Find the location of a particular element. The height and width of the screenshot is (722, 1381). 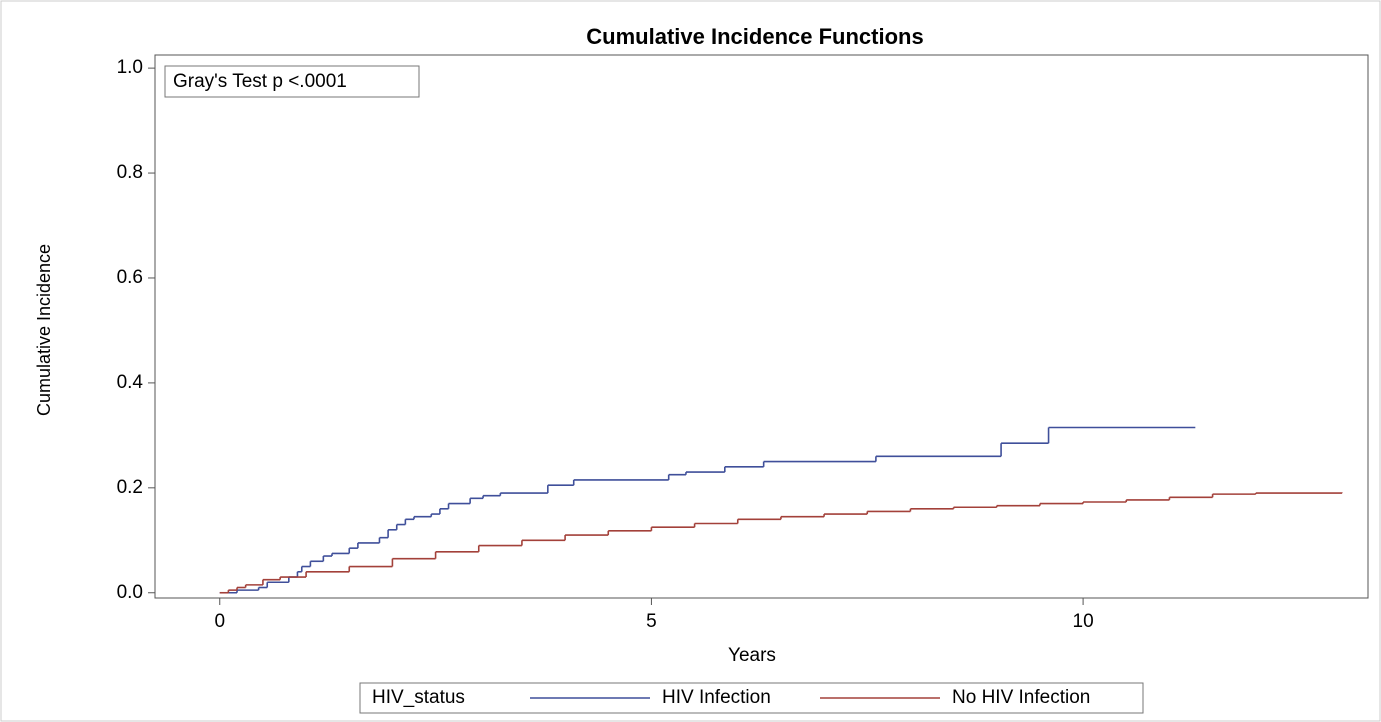

x-tick-label: 0 is located at coordinates (219, 621).